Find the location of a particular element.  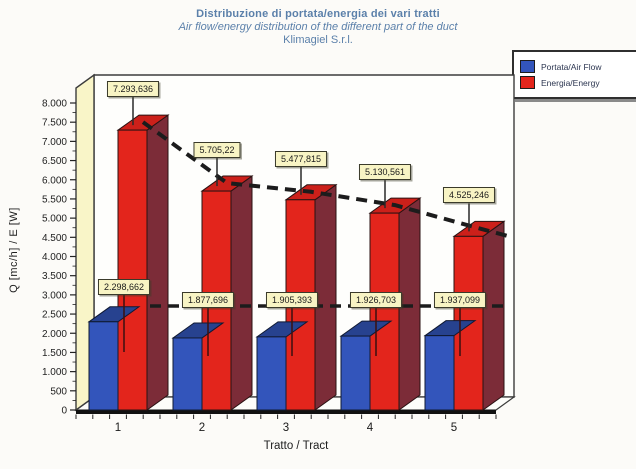

value-label-portata: 1.877,696 is located at coordinates (208, 300).